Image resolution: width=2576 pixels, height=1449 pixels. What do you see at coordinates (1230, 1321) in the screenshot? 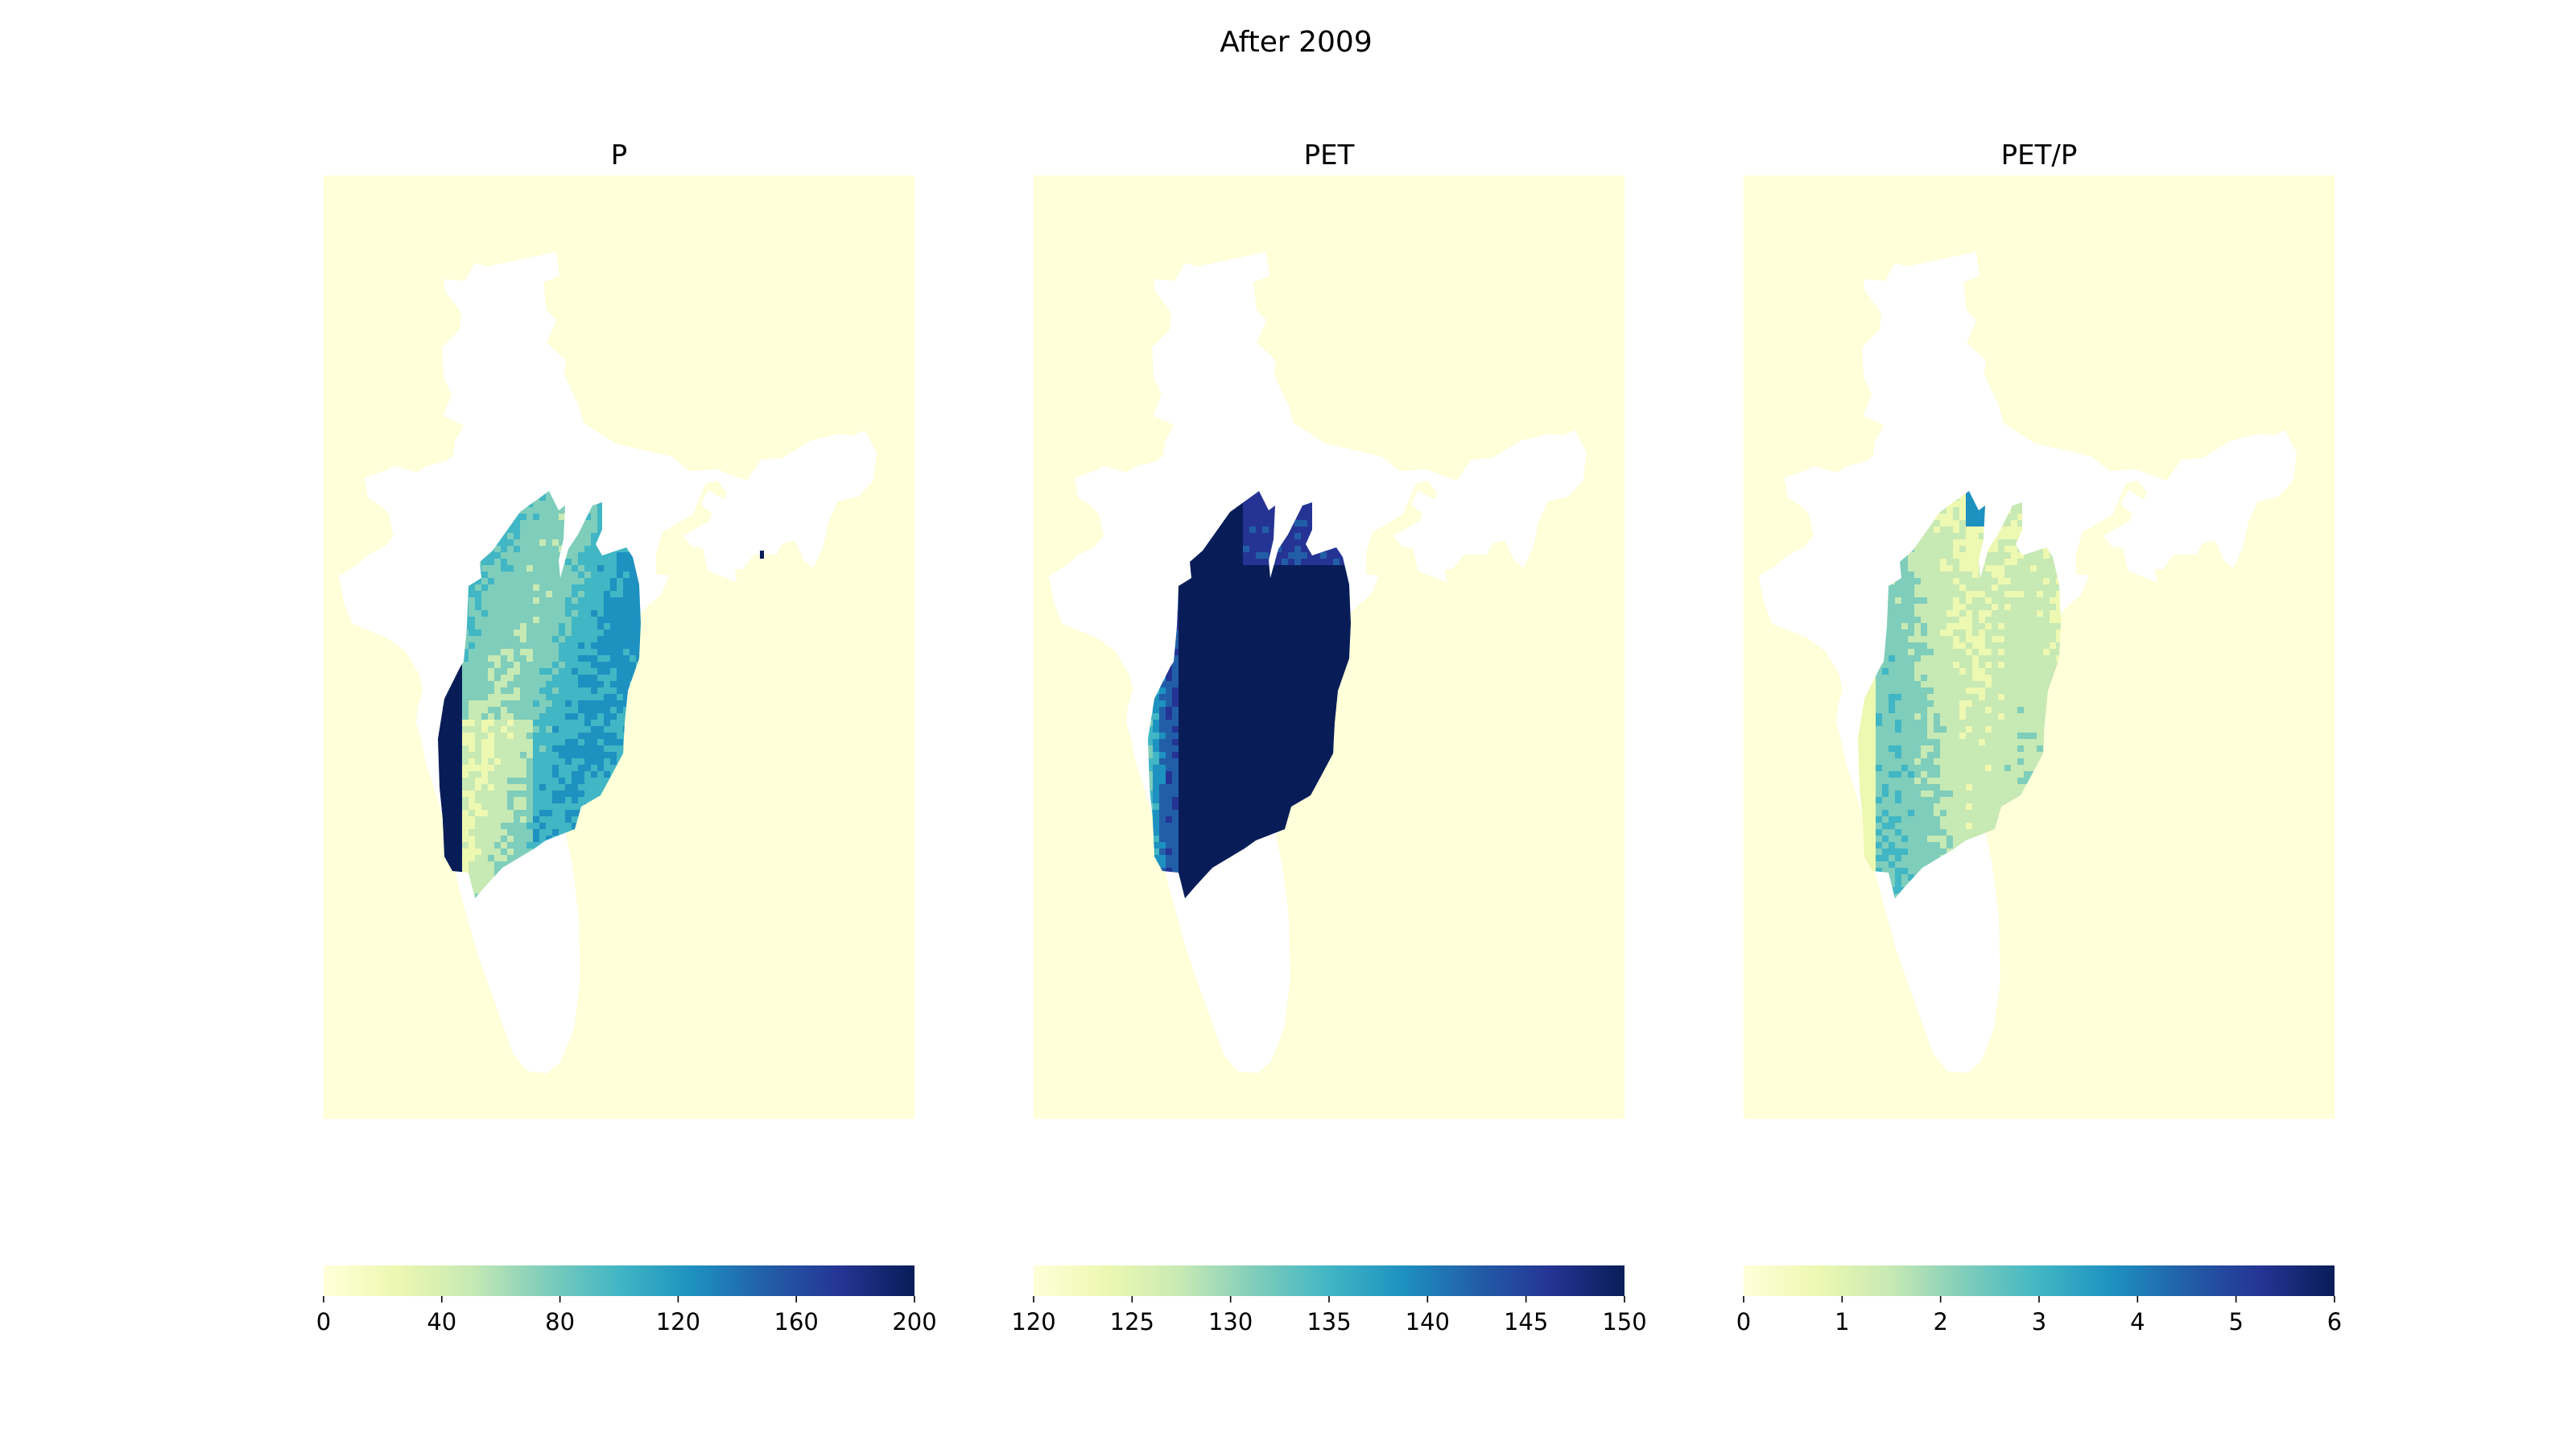
I see `colorbar-tick-label: 130` at bounding box center [1230, 1321].